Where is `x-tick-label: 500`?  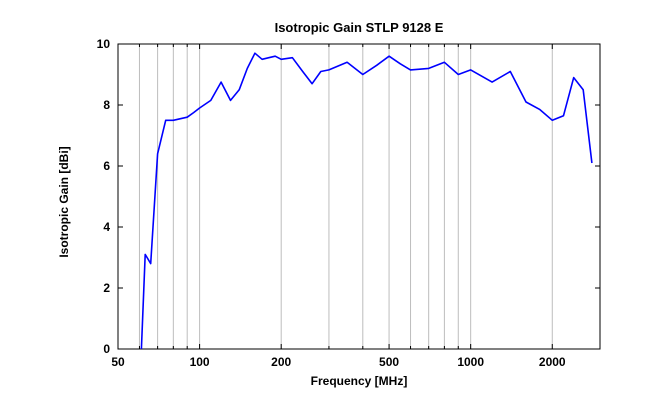
x-tick-label: 500 is located at coordinates (389, 362).